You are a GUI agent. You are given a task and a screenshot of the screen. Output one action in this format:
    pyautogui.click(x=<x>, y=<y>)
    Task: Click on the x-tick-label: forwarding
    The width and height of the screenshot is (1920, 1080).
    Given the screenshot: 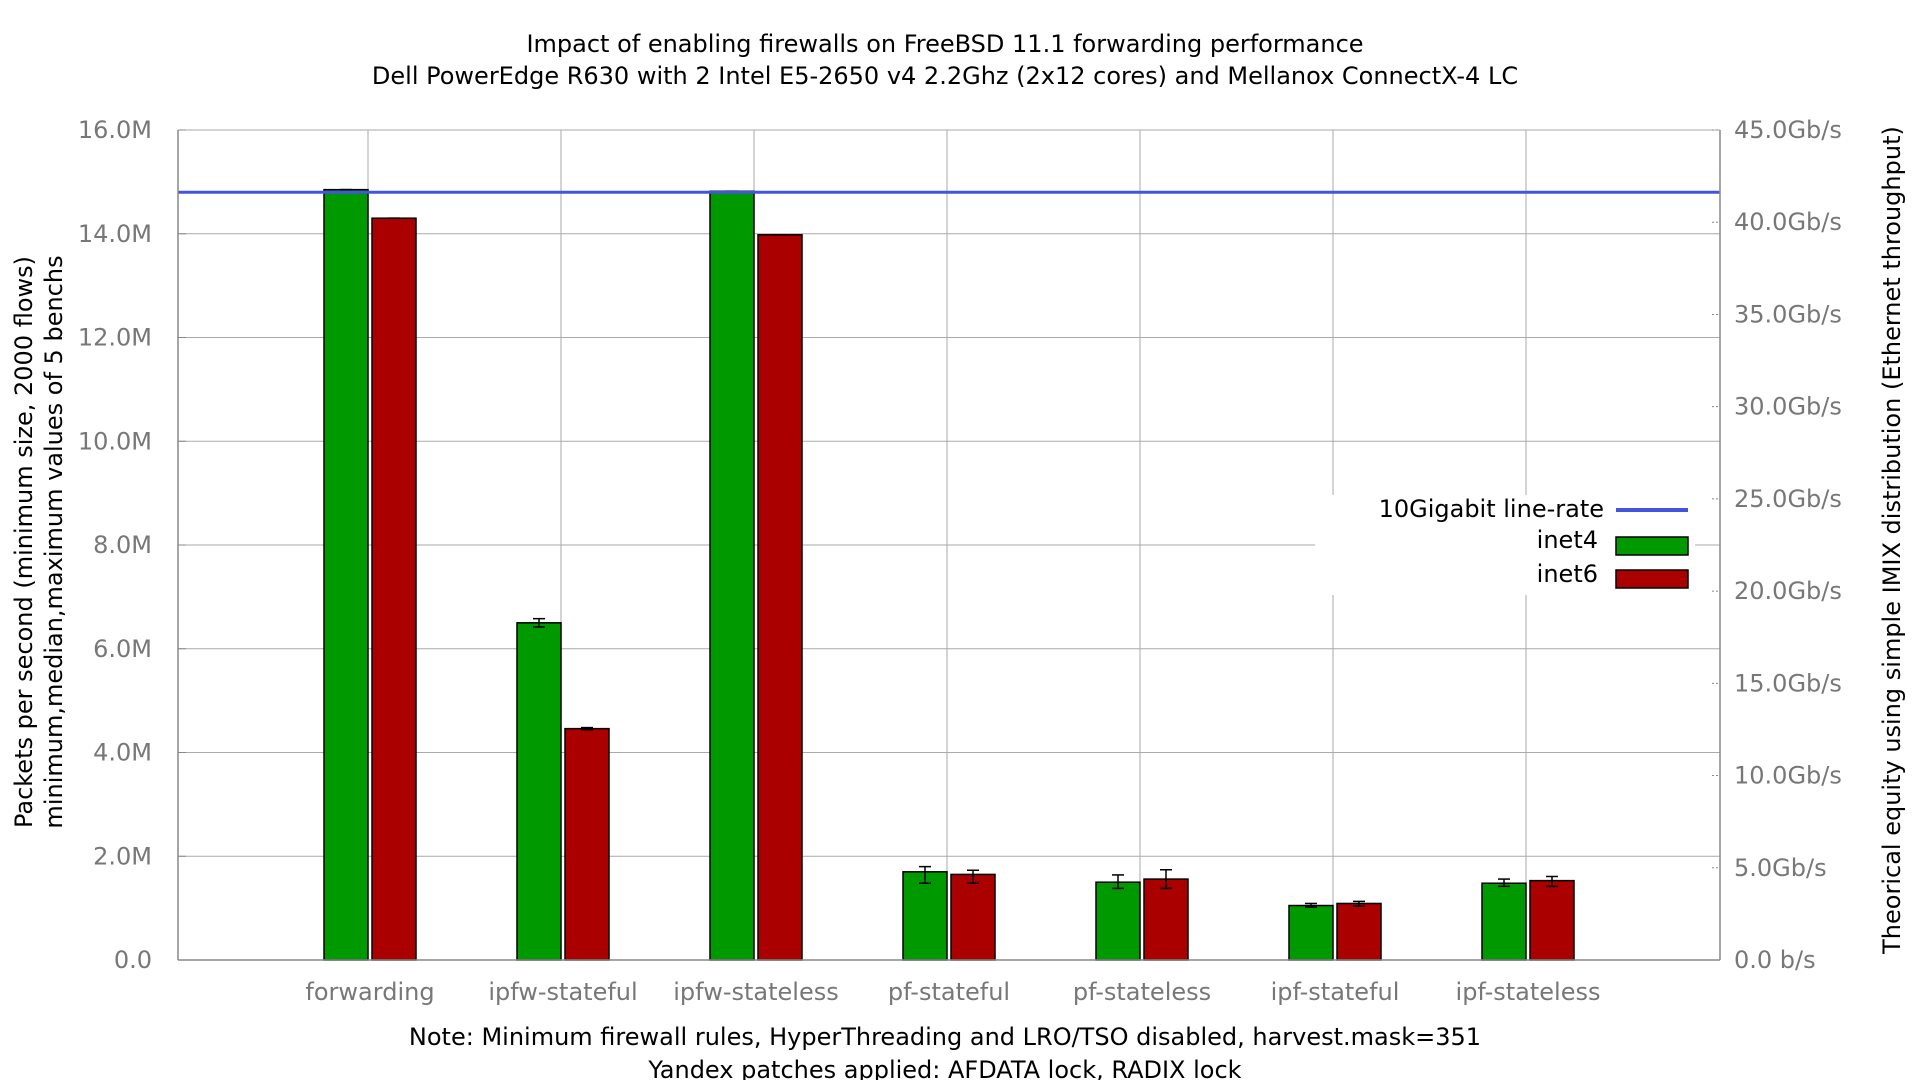 What is the action you would take?
    pyautogui.click(x=369, y=992)
    